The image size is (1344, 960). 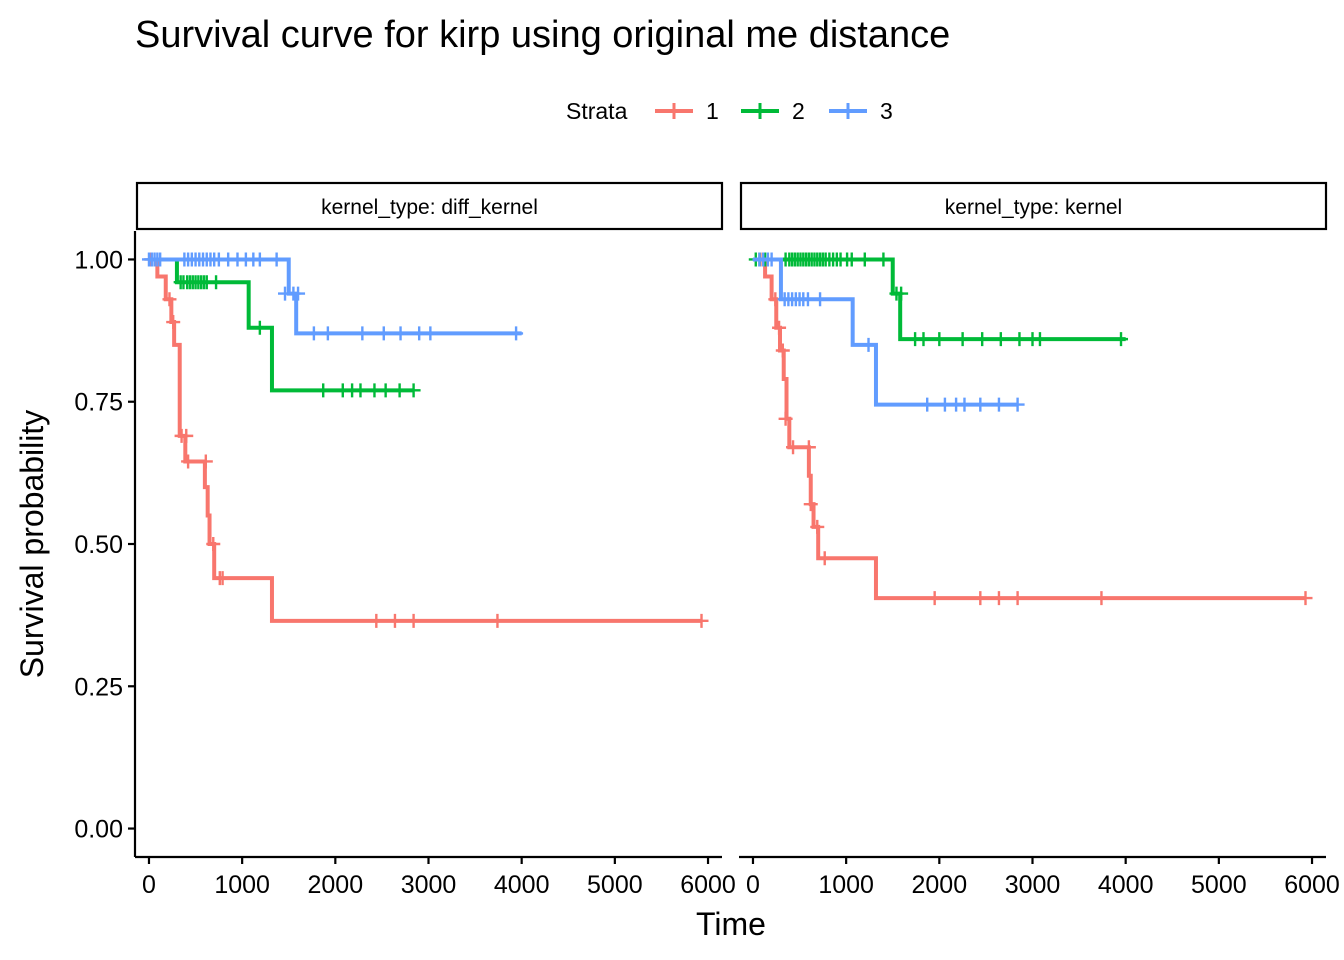 What do you see at coordinates (861, 111) in the screenshot?
I see `legend-item-3: 3` at bounding box center [861, 111].